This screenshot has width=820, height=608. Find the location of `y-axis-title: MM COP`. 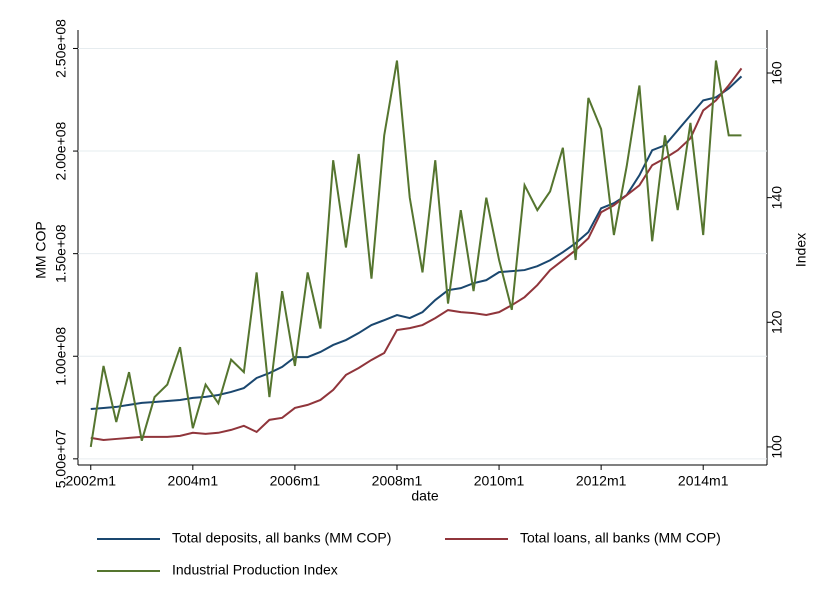

y-axis-title: MM COP is located at coordinates (41, 250).